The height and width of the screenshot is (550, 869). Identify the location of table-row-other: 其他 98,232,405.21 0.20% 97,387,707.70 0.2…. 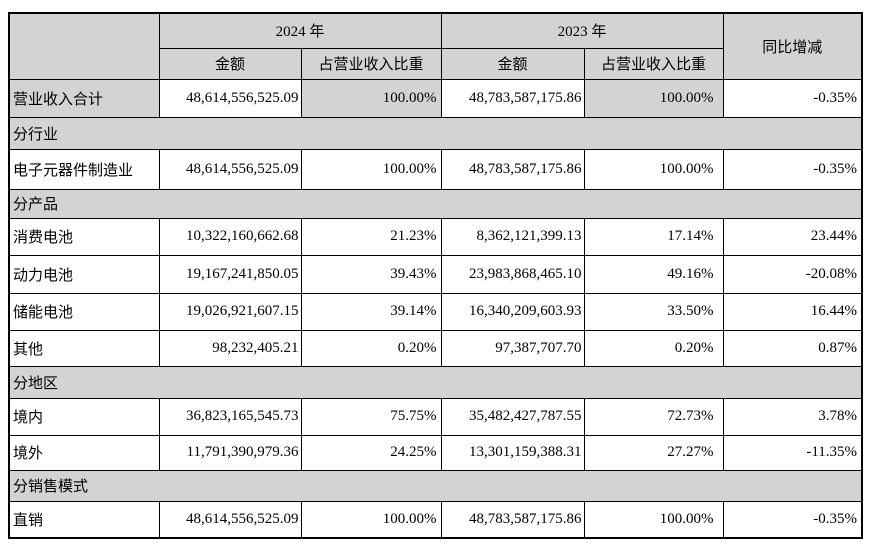
(435, 348).